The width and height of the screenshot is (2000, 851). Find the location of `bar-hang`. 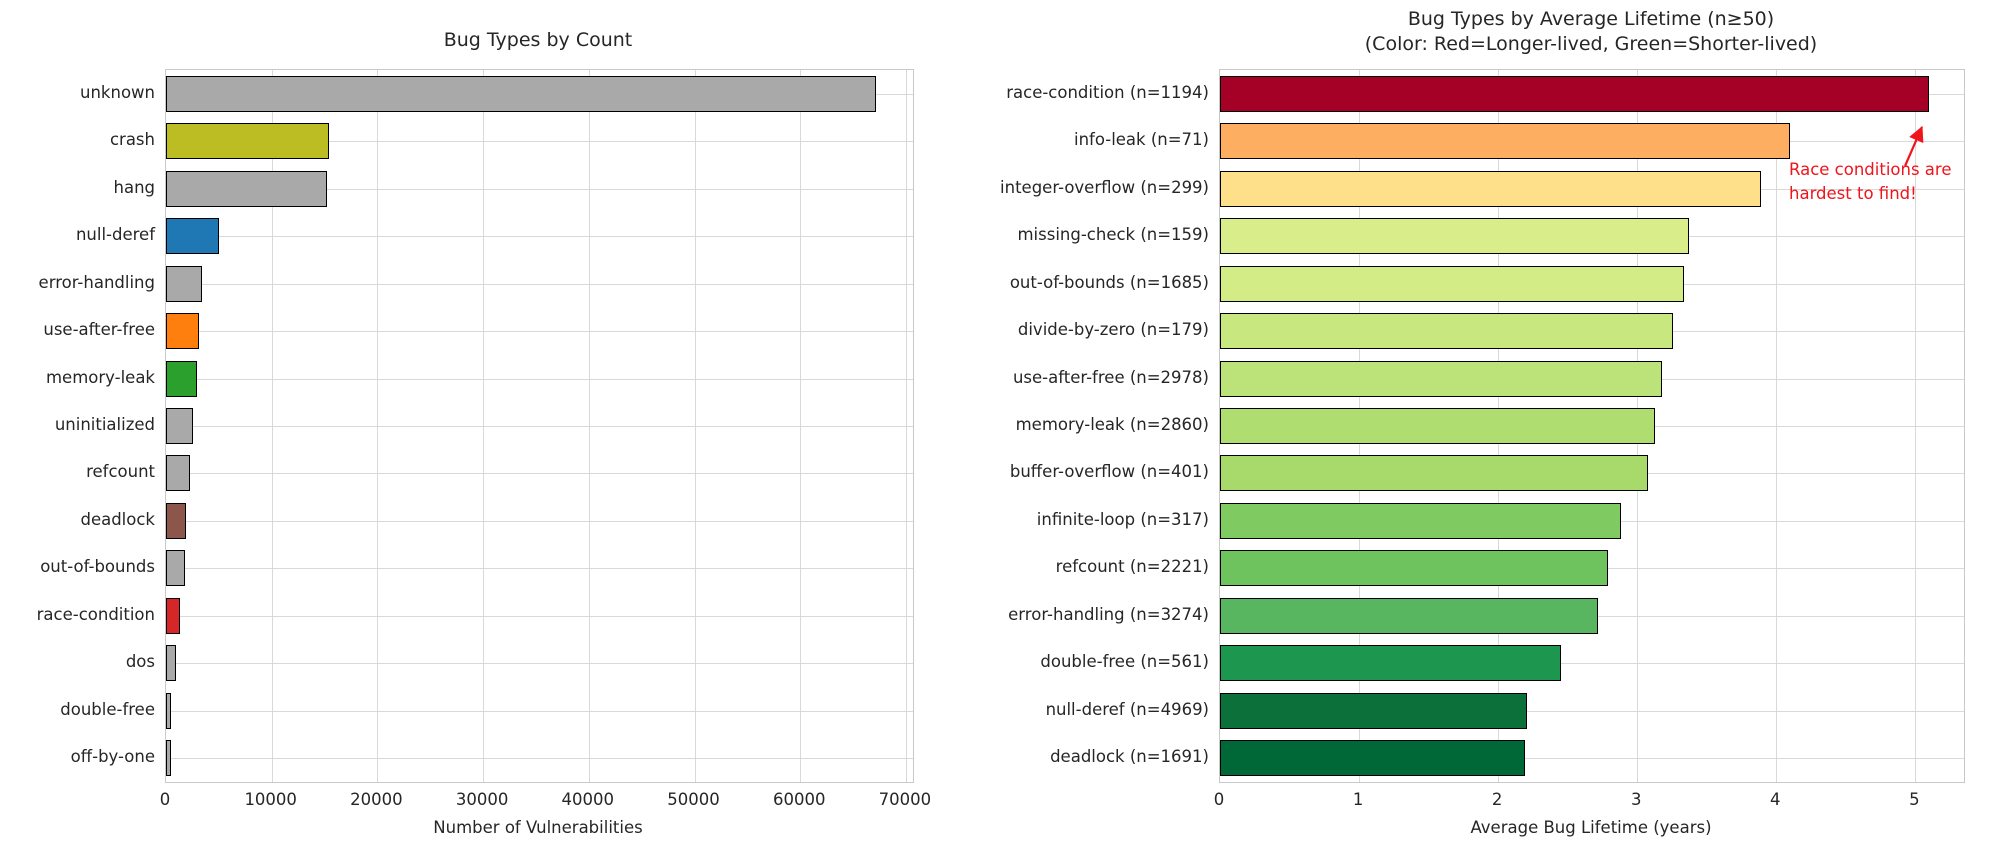

bar-hang is located at coordinates (247, 188).